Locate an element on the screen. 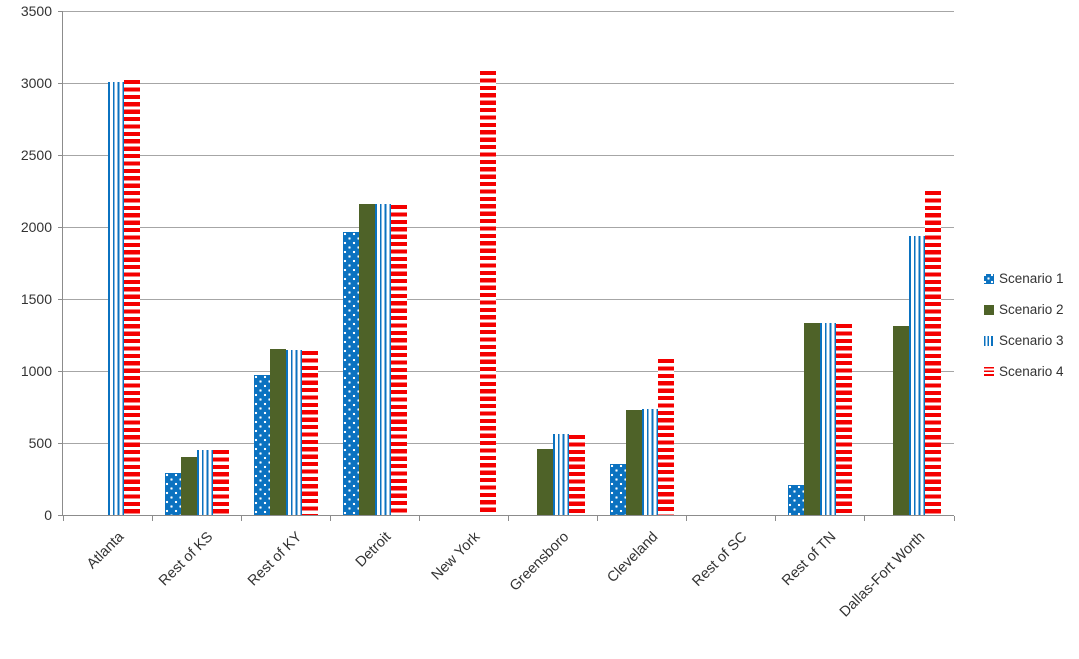 The height and width of the screenshot is (659, 1079). x-axis-line is located at coordinates (508, 515).